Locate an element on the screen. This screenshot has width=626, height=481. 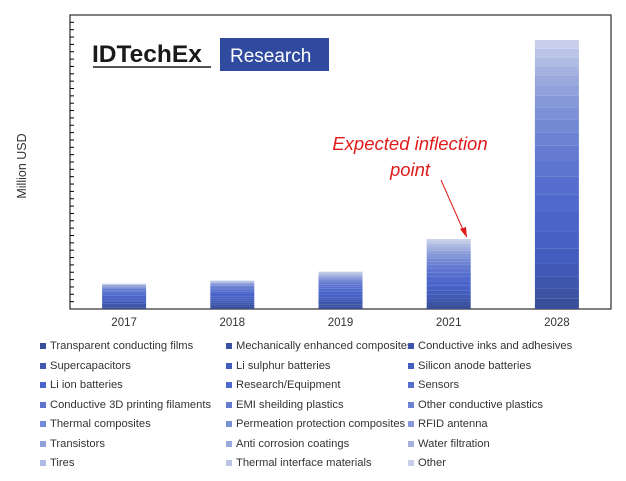
legend-label: Conductive 3D printing filaments is located at coordinates (130, 405).